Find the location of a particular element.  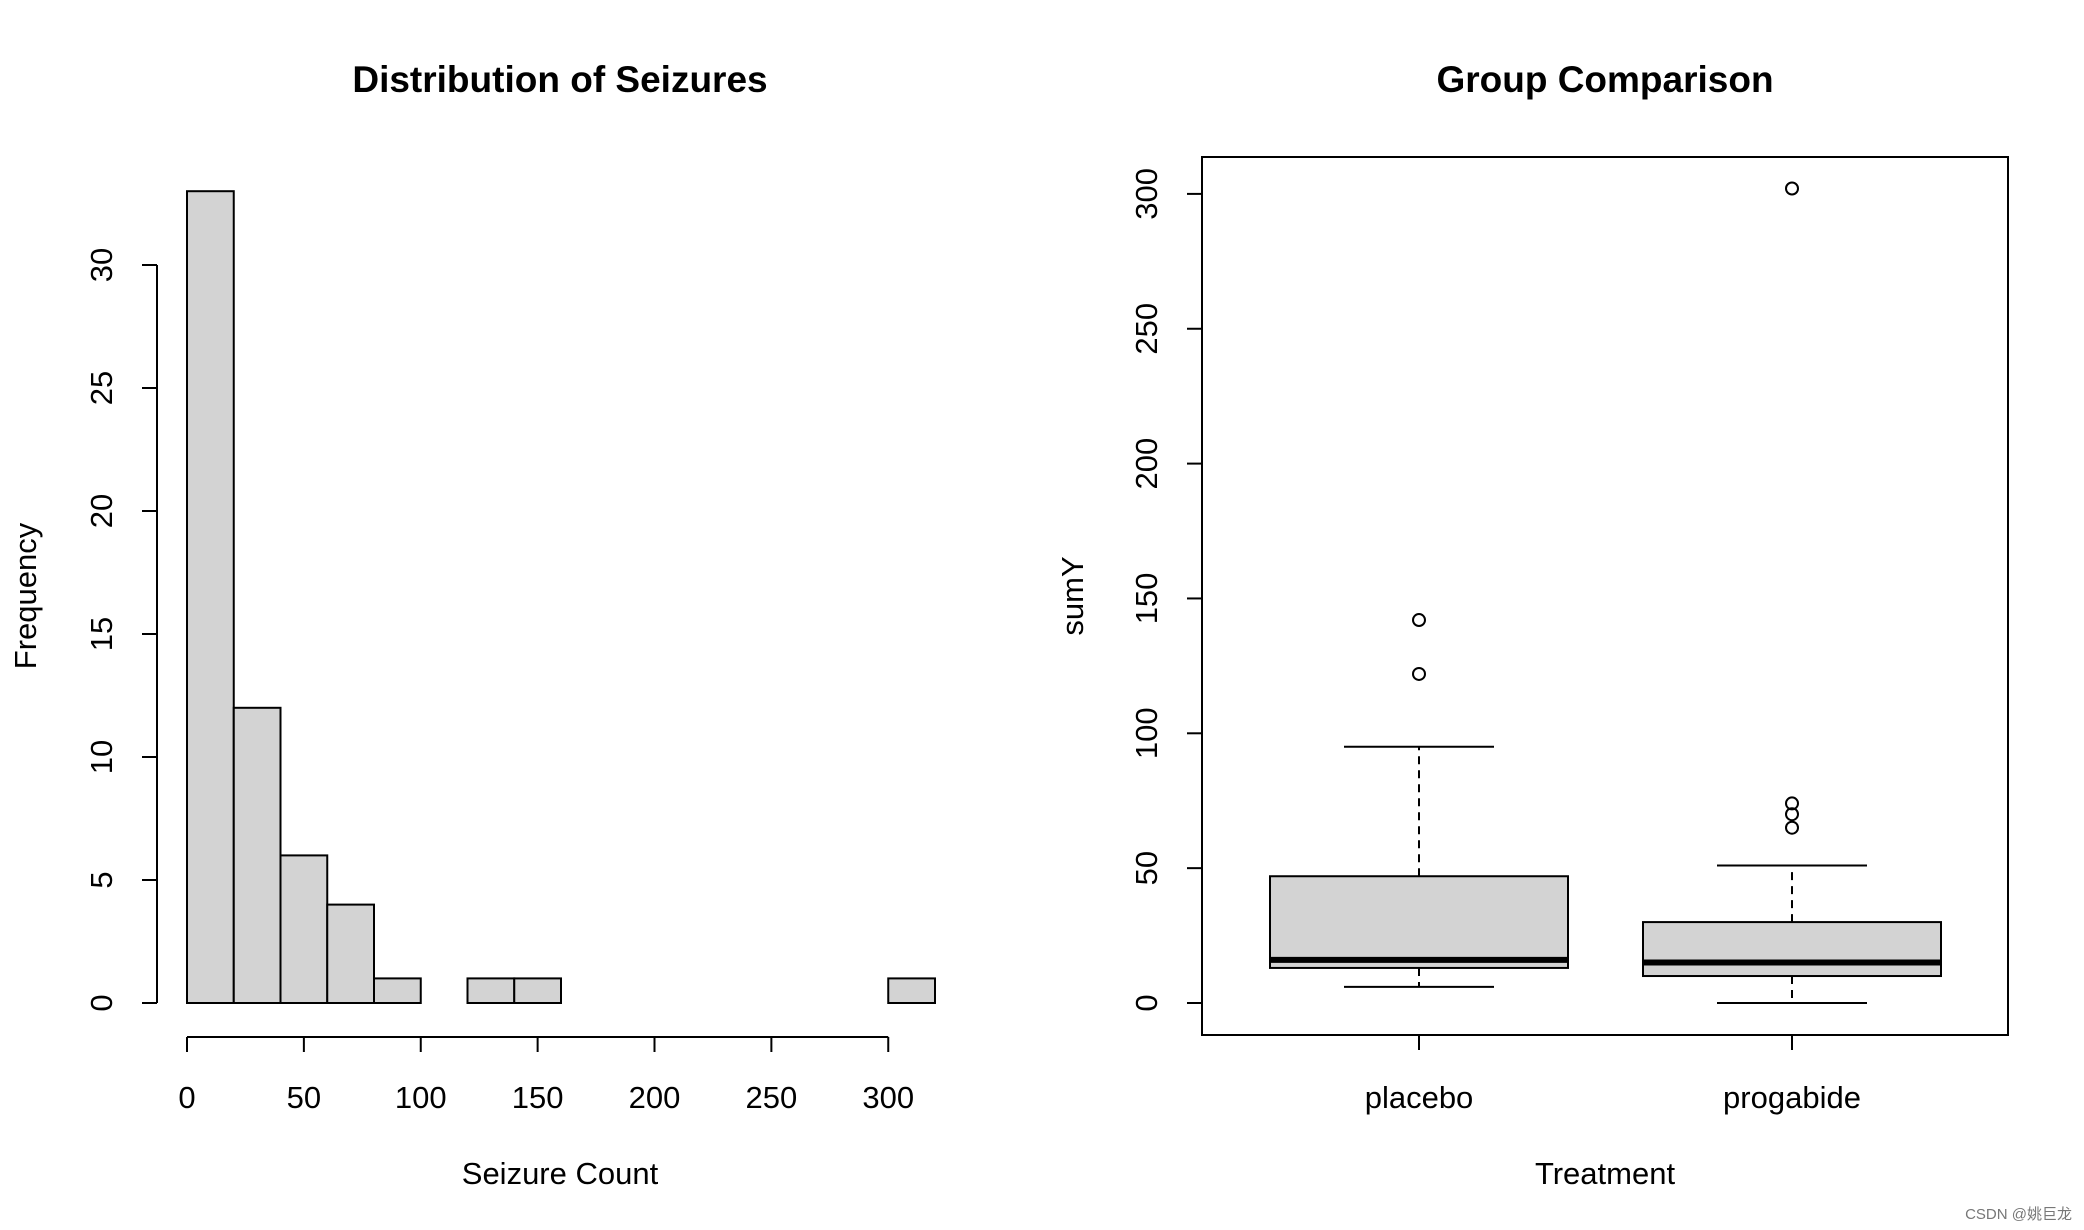

boxplot-group-progabide is located at coordinates (1792, 592).